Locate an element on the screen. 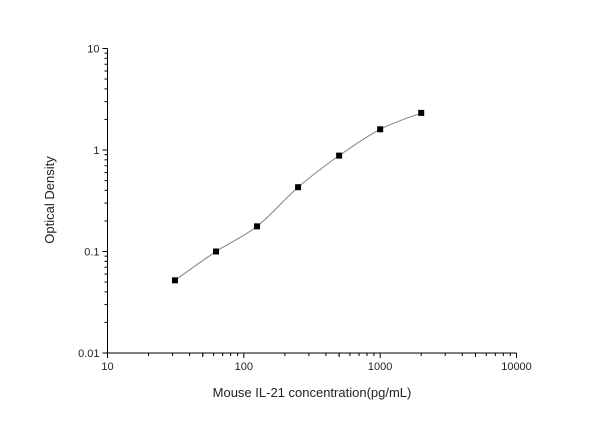  x-axis-label: Mouse IL-21 concentration(pg/mL) is located at coordinates (312, 392).